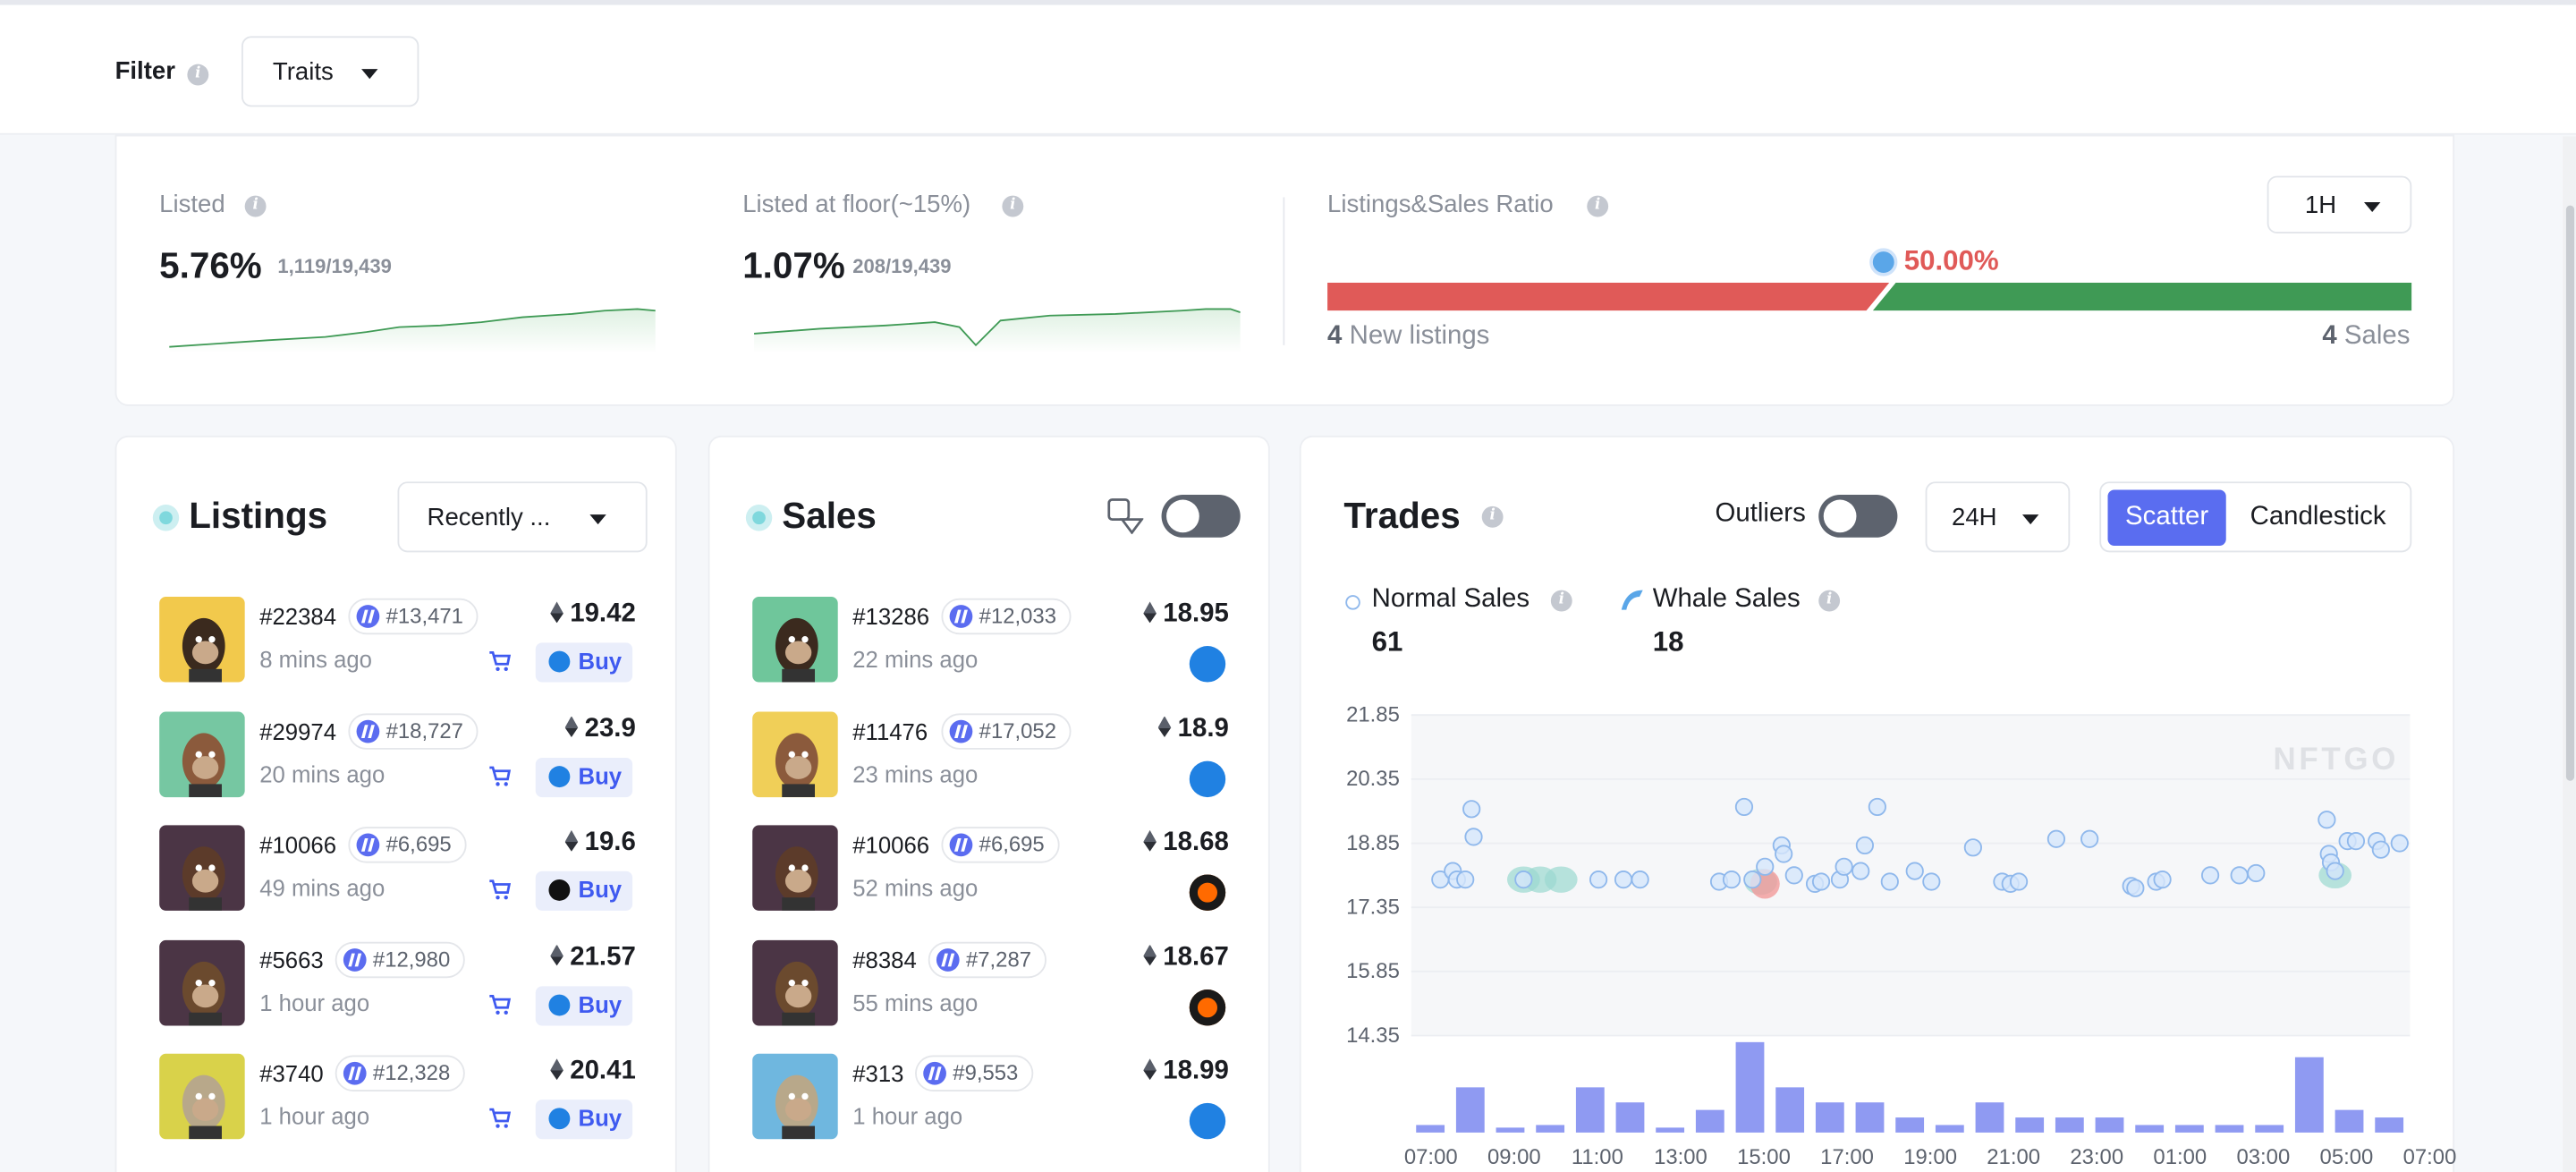  Describe the element at coordinates (884, 959) in the screenshot. I see `token-id: #8384` at that location.